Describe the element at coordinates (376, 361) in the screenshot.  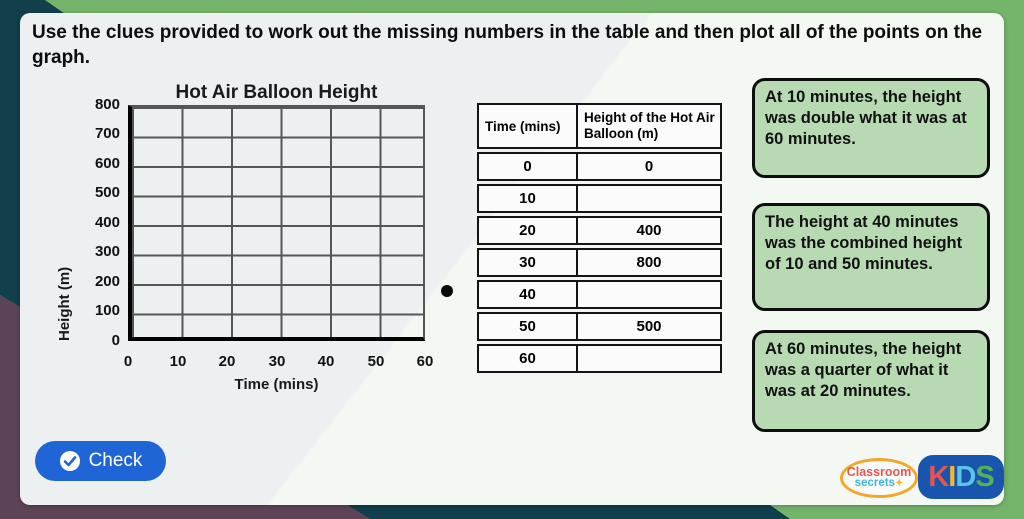
I see `x-tick: 50` at that location.